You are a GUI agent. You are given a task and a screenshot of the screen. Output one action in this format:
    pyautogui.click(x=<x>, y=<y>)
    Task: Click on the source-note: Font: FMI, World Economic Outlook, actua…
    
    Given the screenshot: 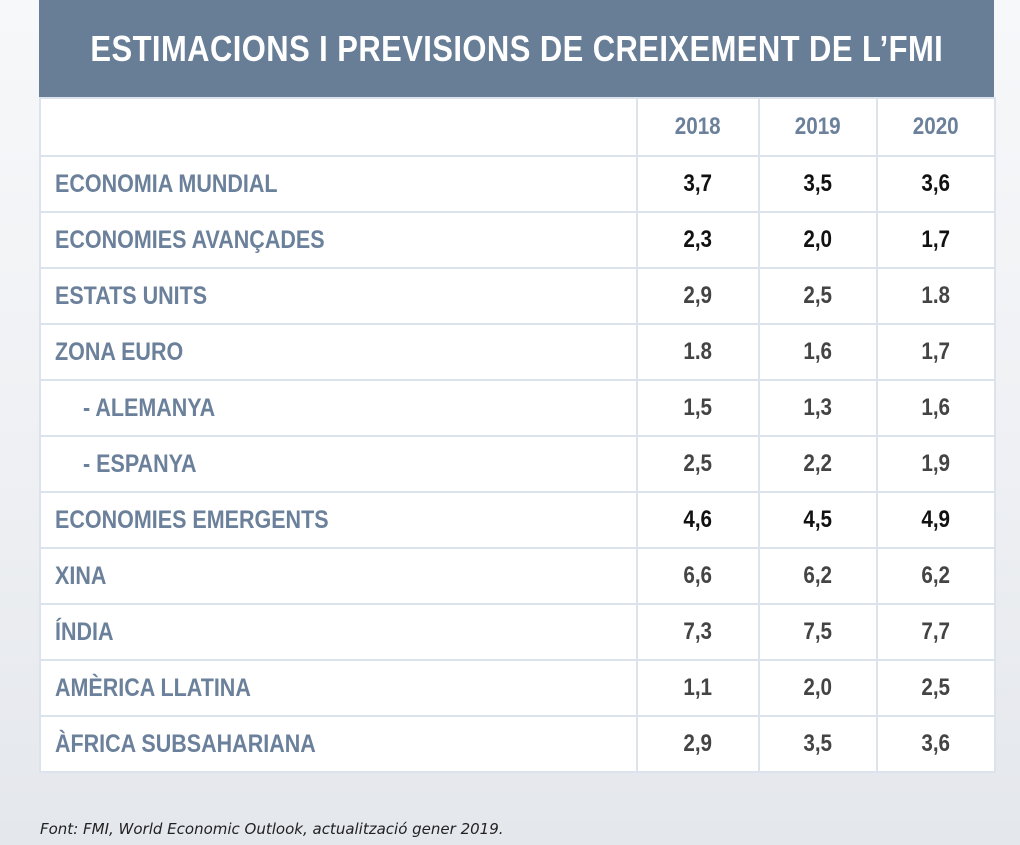 What is the action you would take?
    pyautogui.click(x=272, y=829)
    